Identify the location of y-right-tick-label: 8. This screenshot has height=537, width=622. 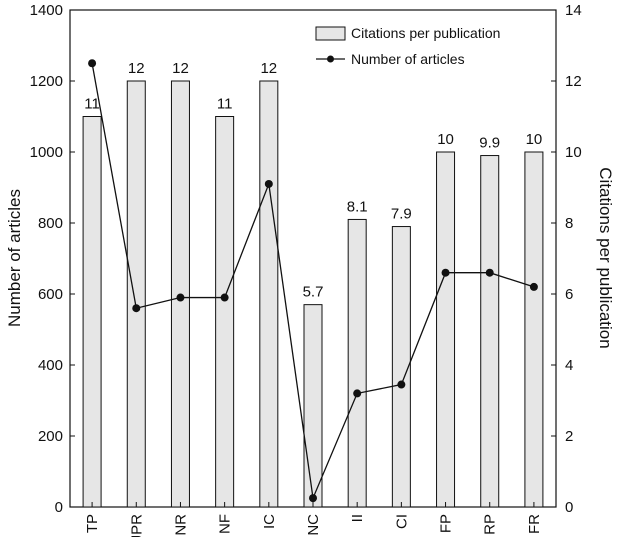
(569, 223).